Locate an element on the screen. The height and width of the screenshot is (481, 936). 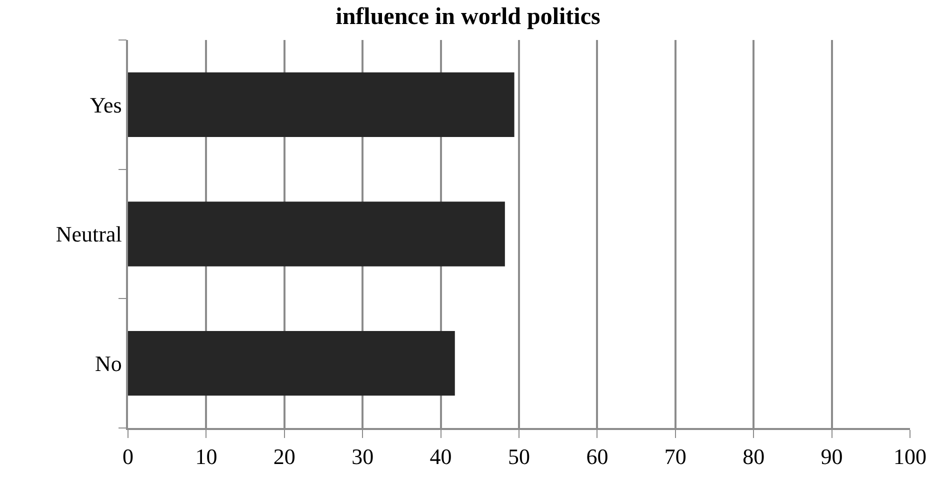
y-tick-label: Neutral is located at coordinates (89, 234).